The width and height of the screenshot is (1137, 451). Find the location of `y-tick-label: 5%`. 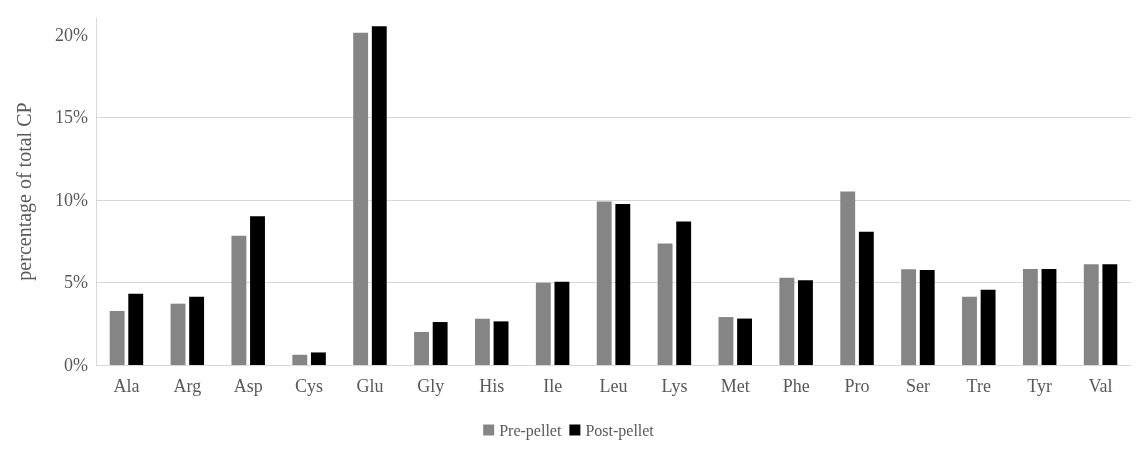

y-tick-label: 5% is located at coordinates (76, 282).